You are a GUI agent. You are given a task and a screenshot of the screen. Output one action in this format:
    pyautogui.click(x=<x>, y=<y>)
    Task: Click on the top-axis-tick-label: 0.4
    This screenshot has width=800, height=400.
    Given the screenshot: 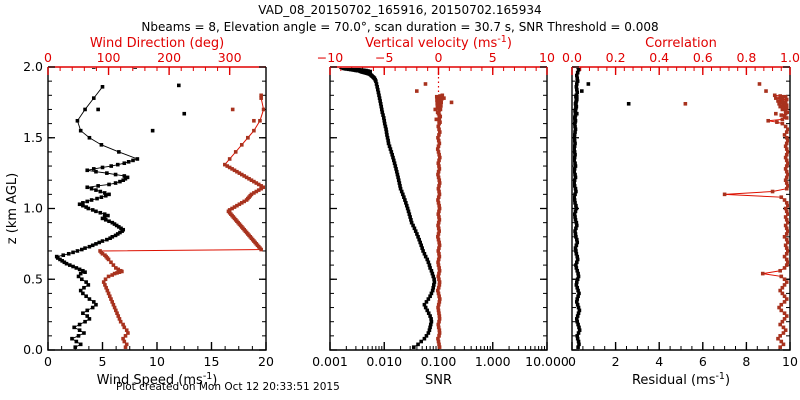 What is the action you would take?
    pyautogui.click(x=659, y=57)
    